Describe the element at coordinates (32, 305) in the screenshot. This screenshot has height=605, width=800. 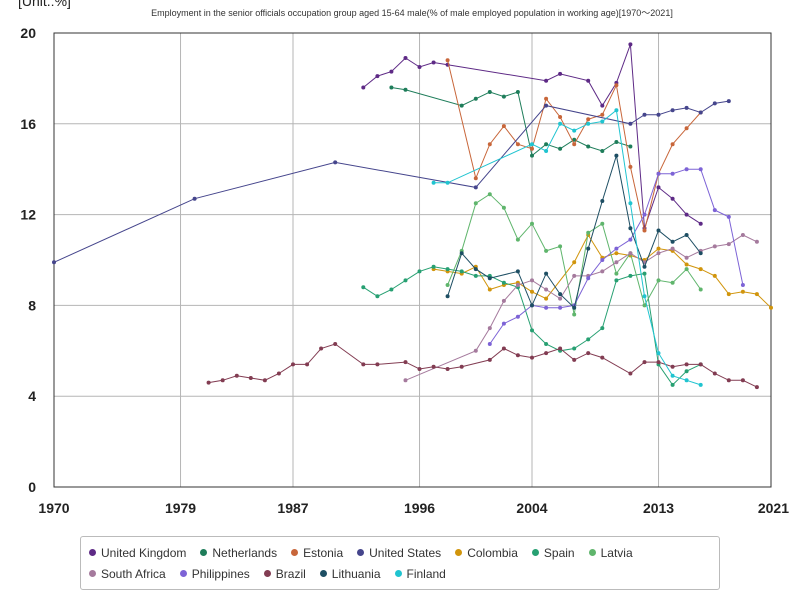
I see `y-tick-label: 8` at that location.